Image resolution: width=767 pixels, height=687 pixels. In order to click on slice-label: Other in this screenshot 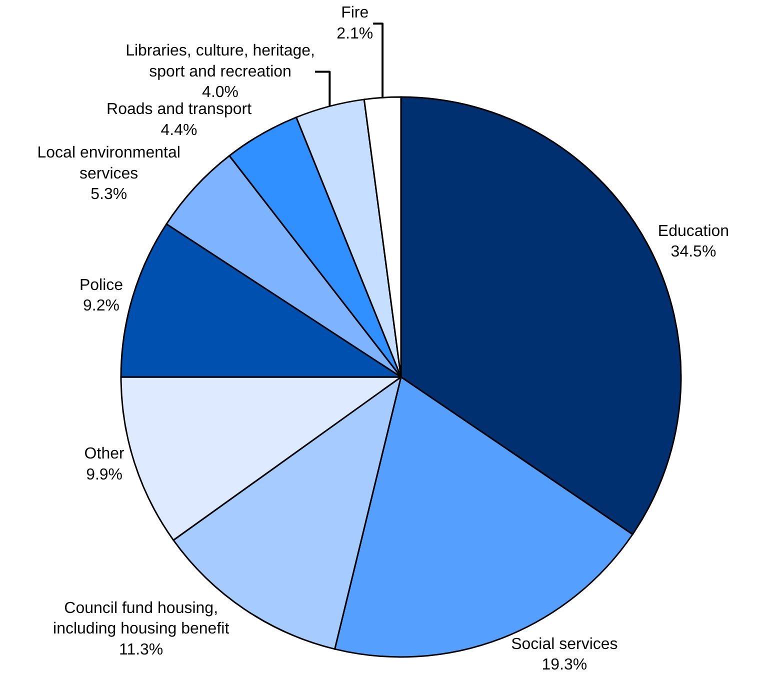, I will do `click(104, 454)`.